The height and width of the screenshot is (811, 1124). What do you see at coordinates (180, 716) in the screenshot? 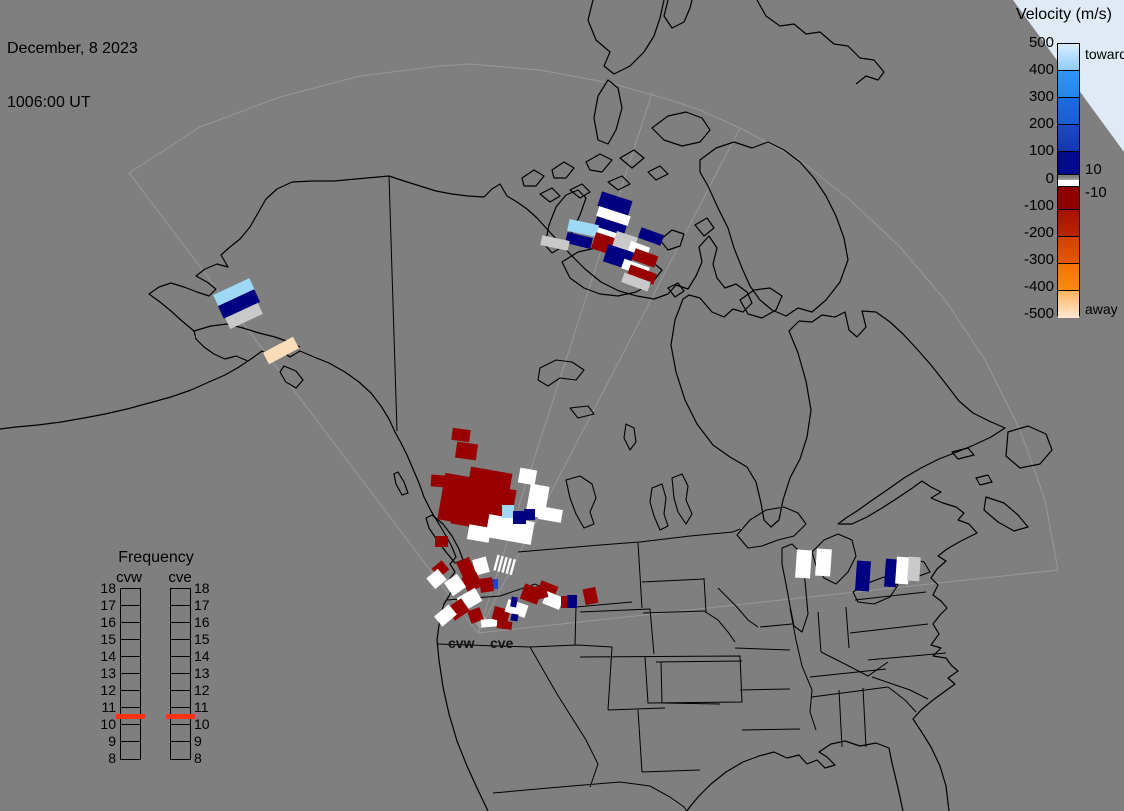
I see `frequency-marker-cve` at bounding box center [180, 716].